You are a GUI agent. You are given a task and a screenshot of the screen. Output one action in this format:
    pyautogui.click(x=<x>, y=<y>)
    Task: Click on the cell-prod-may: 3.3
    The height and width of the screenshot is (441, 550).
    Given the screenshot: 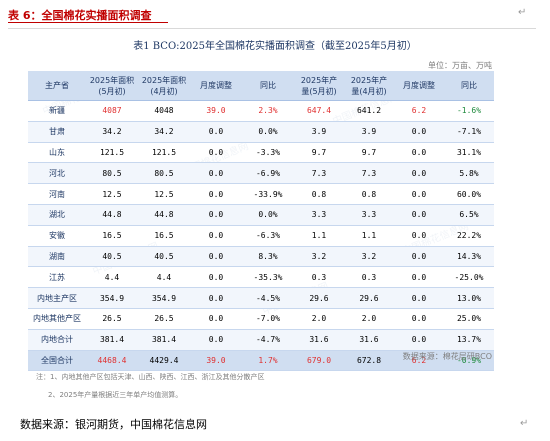 What is the action you would take?
    pyautogui.click(x=319, y=215)
    